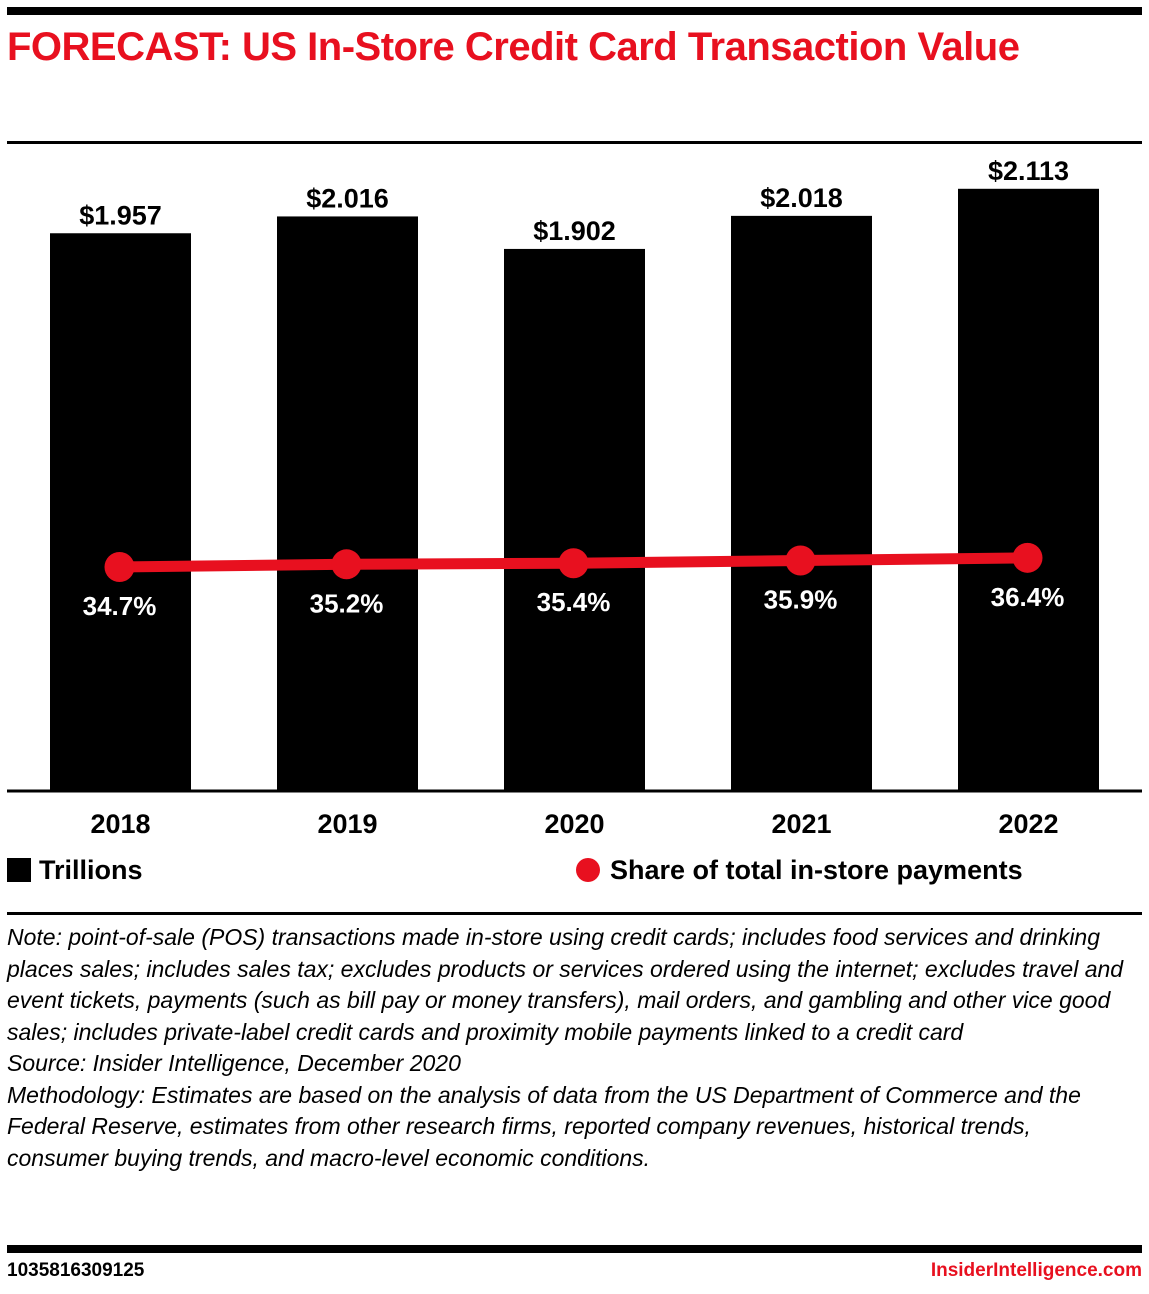  I want to click on bar-2020, so click(574, 519).